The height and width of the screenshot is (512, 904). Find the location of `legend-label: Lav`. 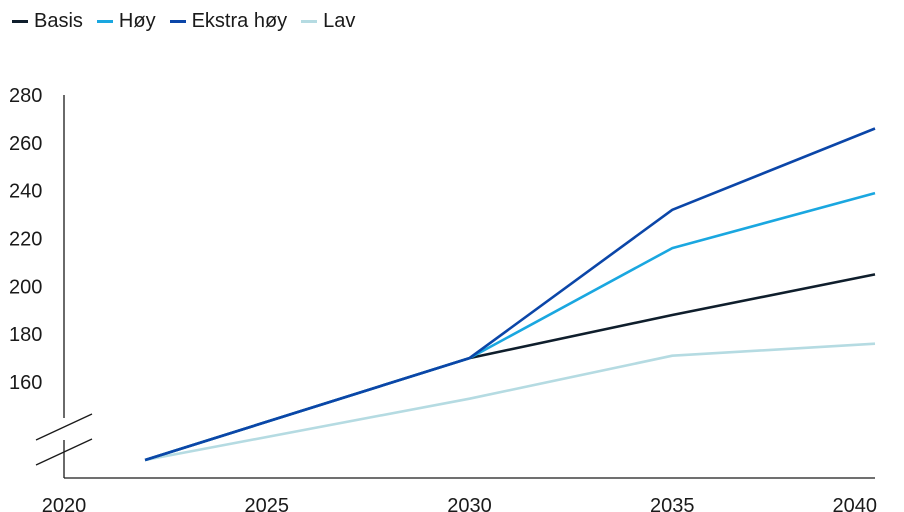

legend-label: Lav is located at coordinates (339, 21).